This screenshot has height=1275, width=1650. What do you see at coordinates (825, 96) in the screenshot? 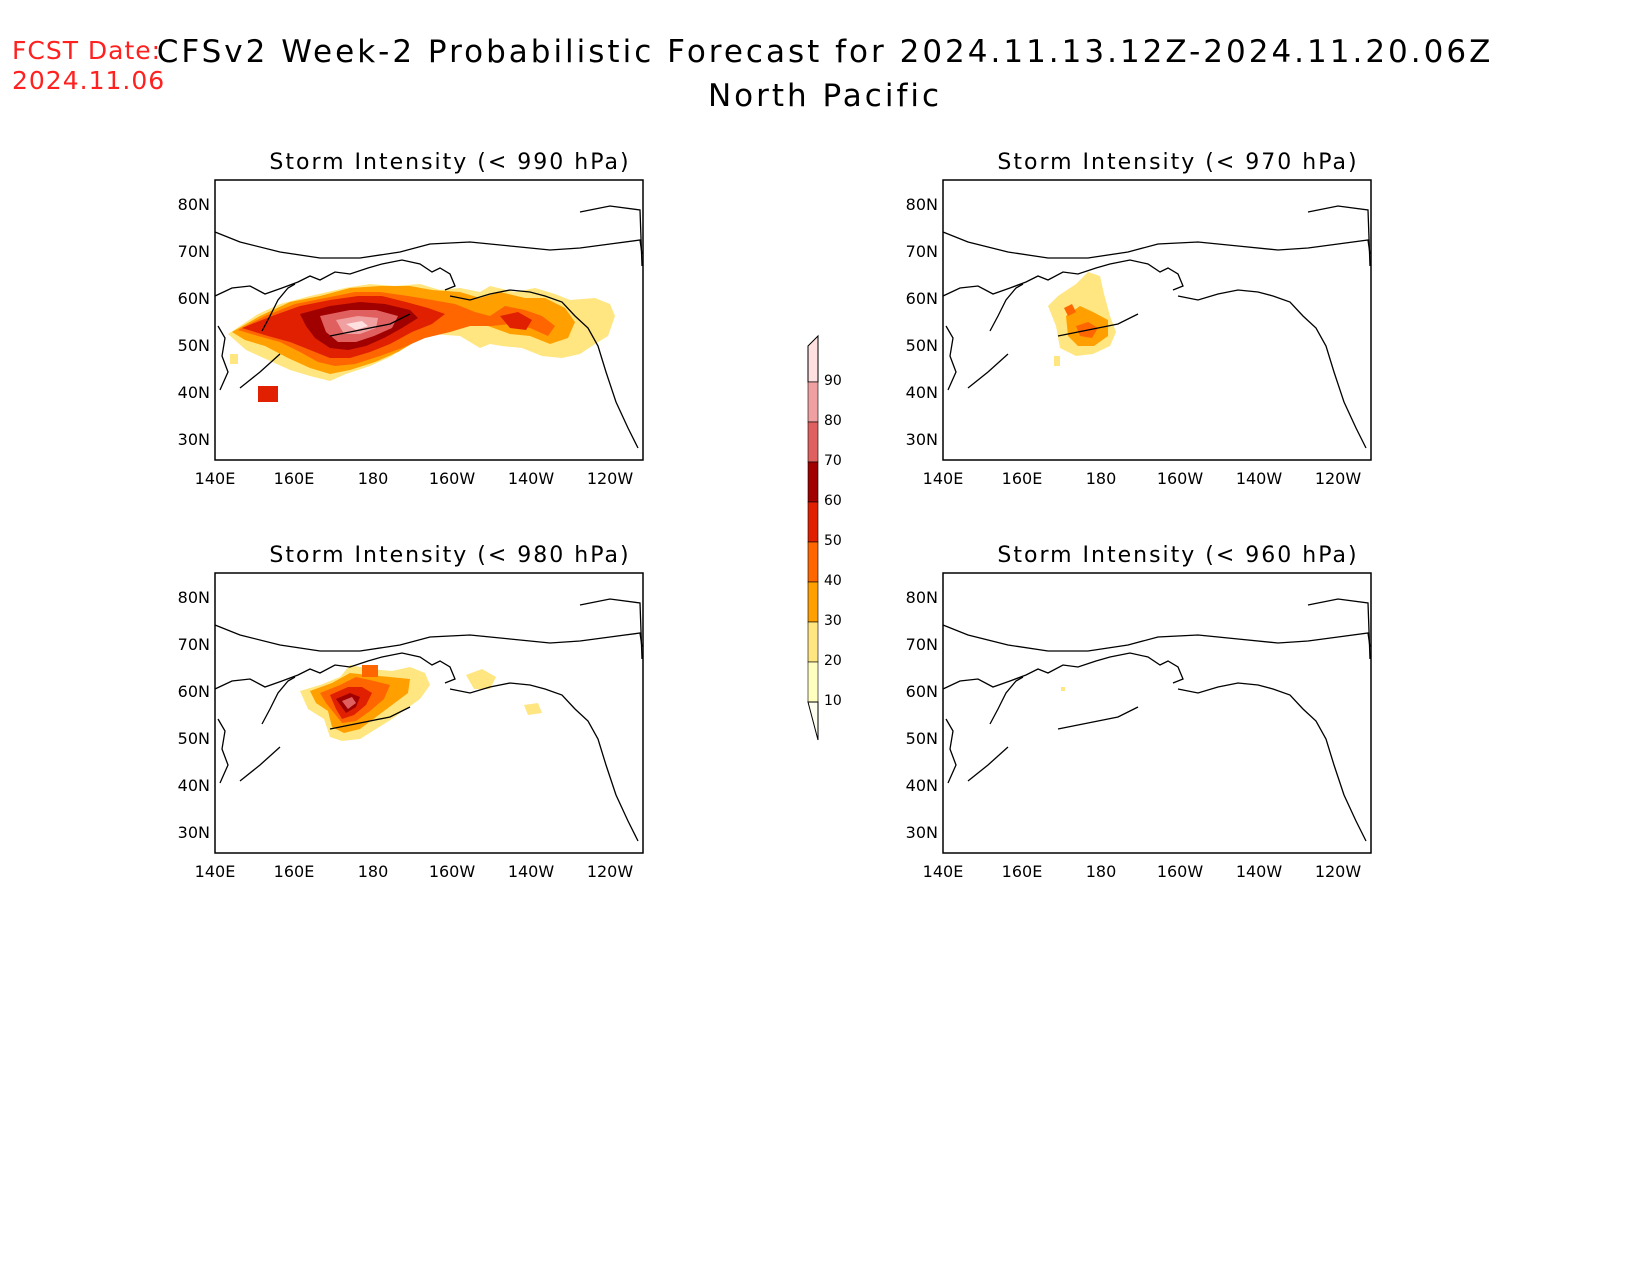
I see `region-title: North Pacific` at bounding box center [825, 96].